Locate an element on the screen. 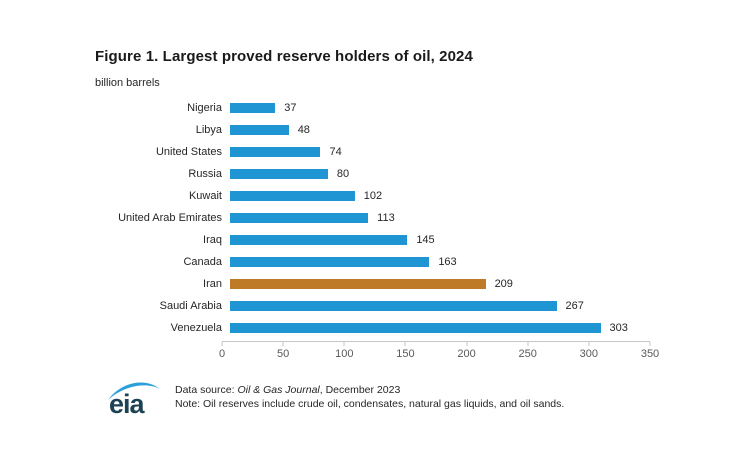 Image resolution: width=747 pixels, height=460 pixels. value-label: 303 is located at coordinates (618, 328).